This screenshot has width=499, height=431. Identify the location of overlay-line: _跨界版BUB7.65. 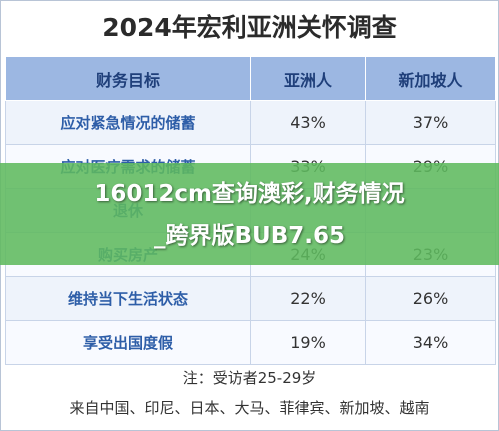
(249, 236).